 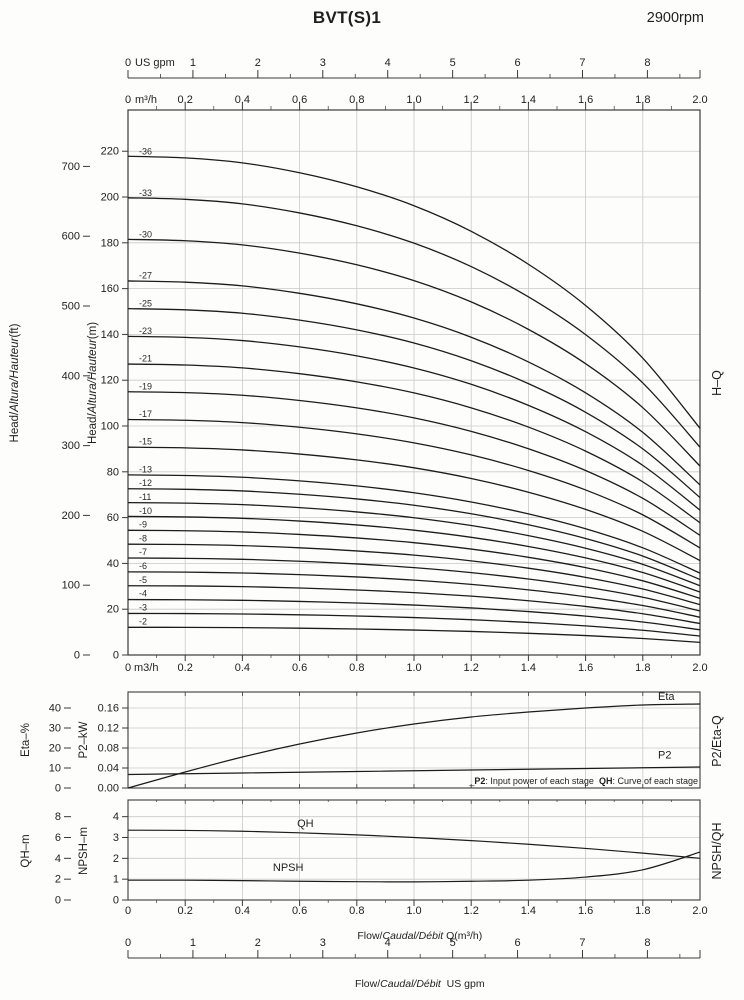 What do you see at coordinates (93, 383) in the screenshot?
I see `axis-title-head-m: Head/Altura/Hauteur(m)` at bounding box center [93, 383].